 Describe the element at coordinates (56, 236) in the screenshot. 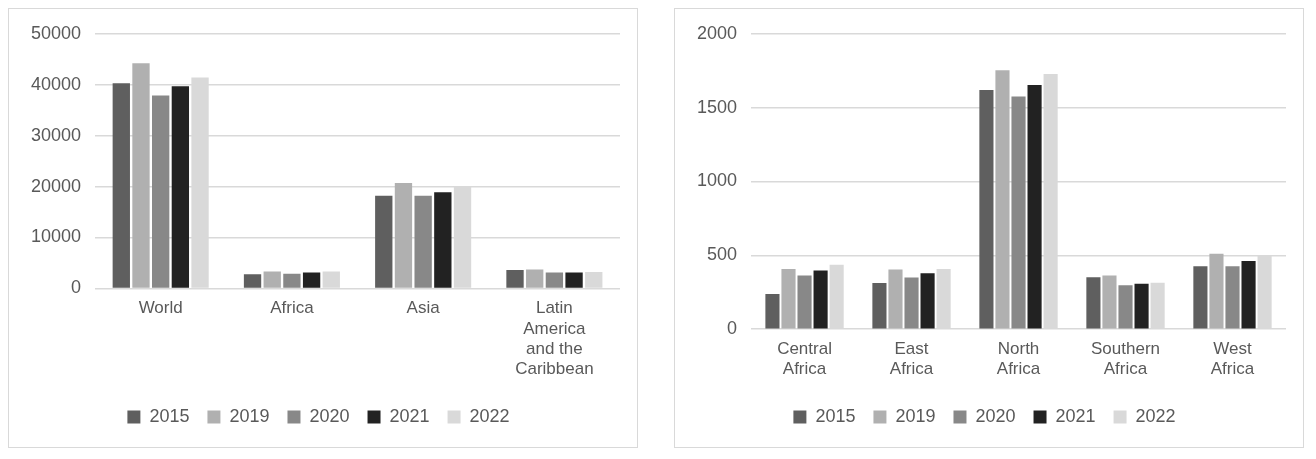

I see `y-tick-label: 10000` at that location.